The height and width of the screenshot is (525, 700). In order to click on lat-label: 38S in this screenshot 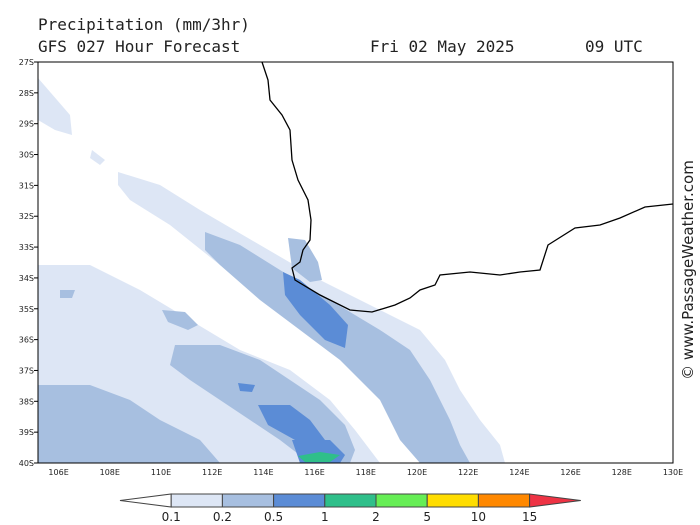, I will do `click(26, 401)`.